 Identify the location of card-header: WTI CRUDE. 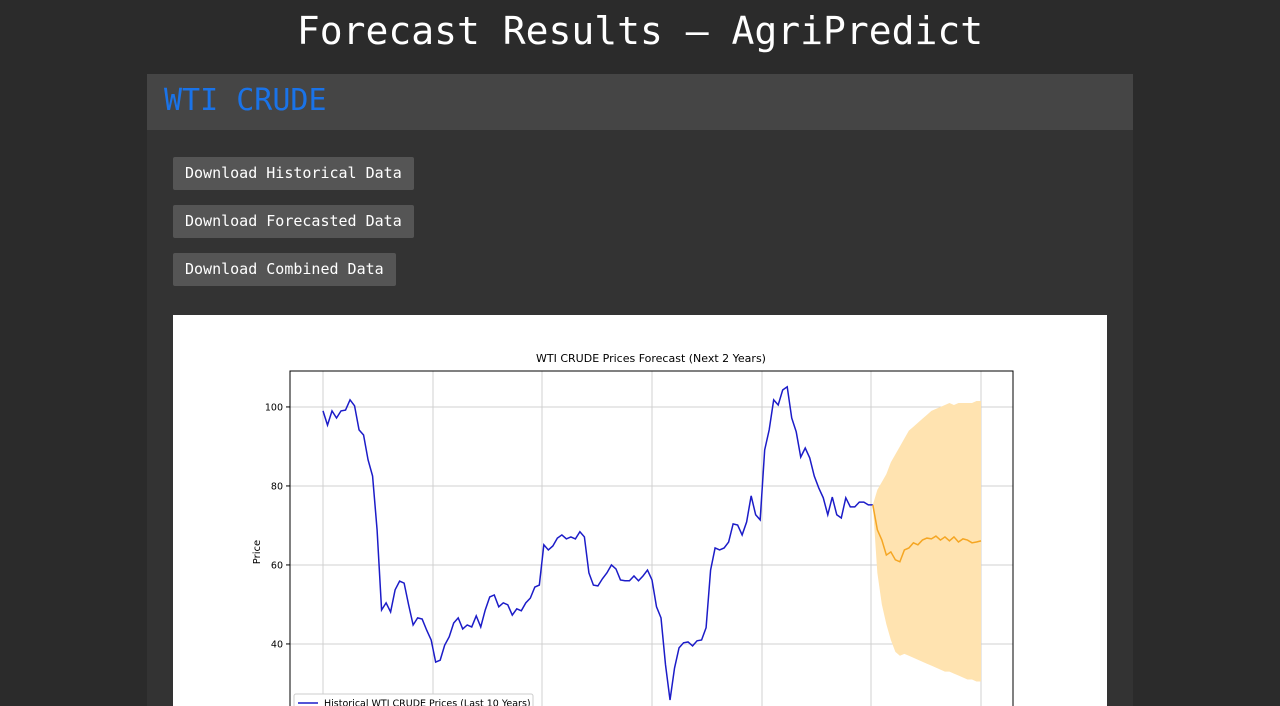
(640, 102).